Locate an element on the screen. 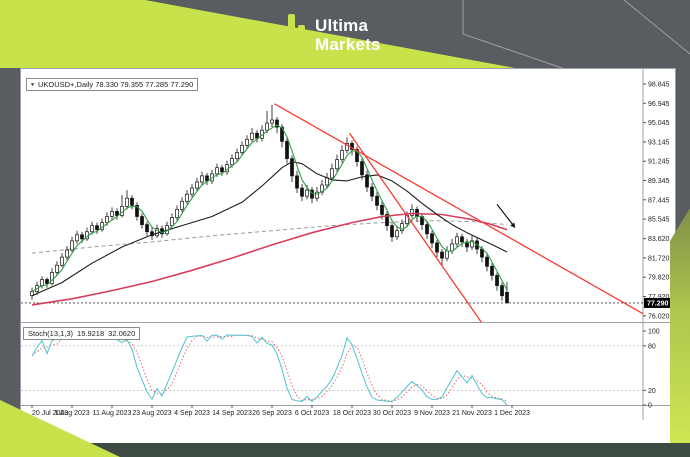  stoch-indicator-label: Stoch(13,1,3) is located at coordinates (51, 333).